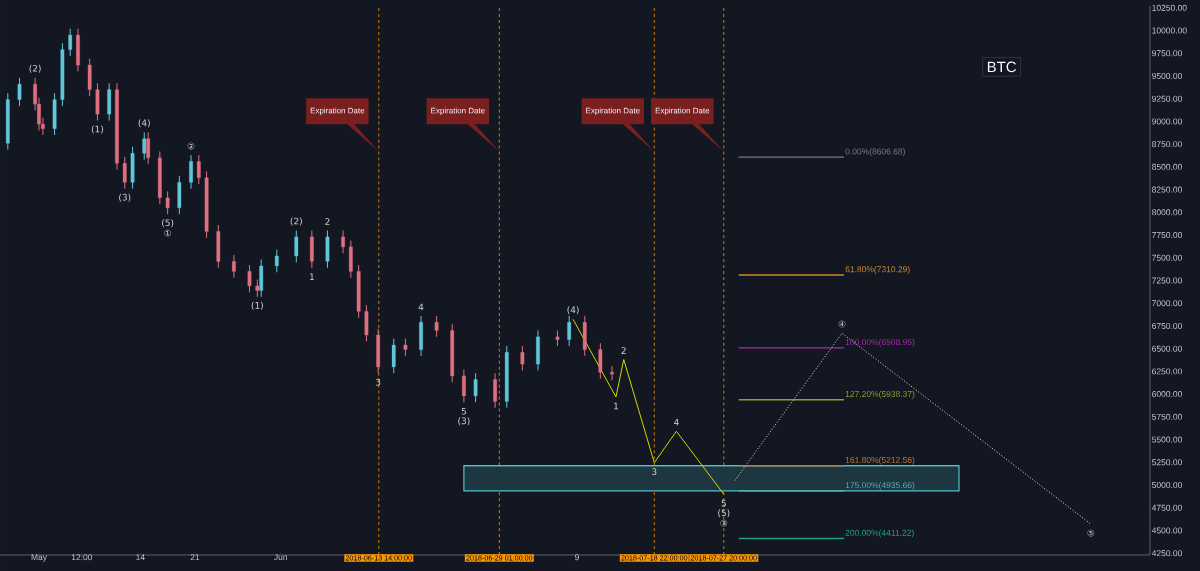 The height and width of the screenshot is (571, 1200). Describe the element at coordinates (1166, 507) in the screenshot. I see `y-tick-label: 4750.00` at that location.